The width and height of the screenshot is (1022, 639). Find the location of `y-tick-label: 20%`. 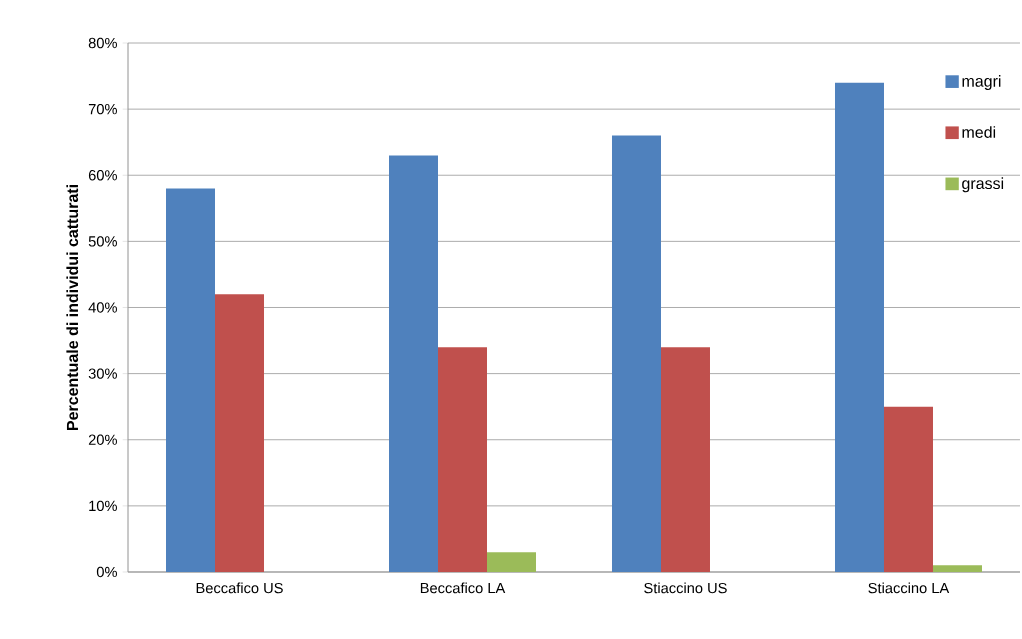

y-tick-label: 20% is located at coordinates (102, 439).